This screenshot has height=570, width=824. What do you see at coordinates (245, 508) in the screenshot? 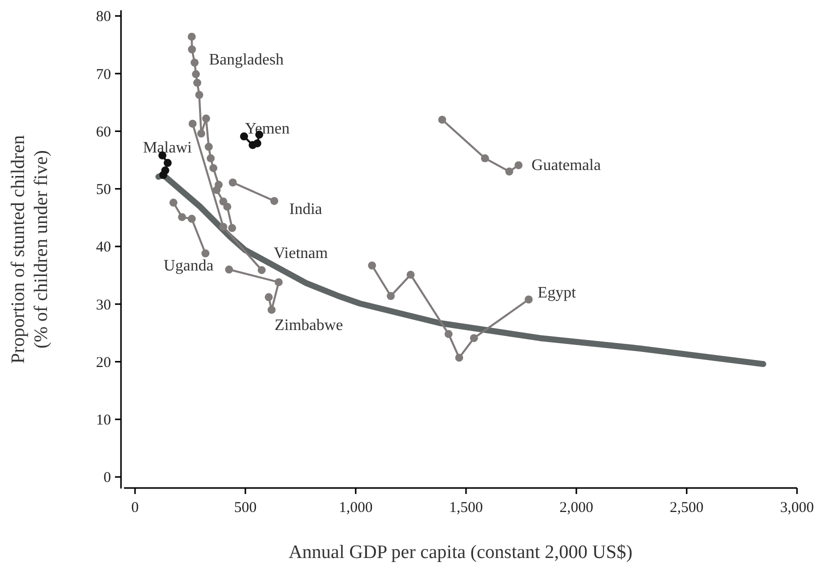
I see `x-tick-label: 500` at bounding box center [245, 508].